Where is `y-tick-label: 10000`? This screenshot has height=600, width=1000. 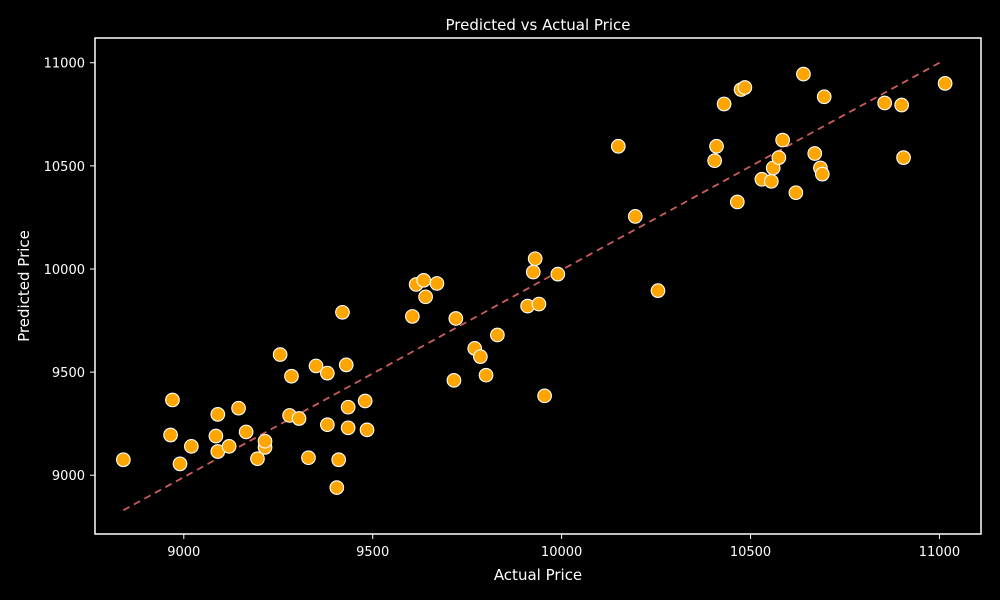
y-tick-label: 10000 is located at coordinates (64, 270).